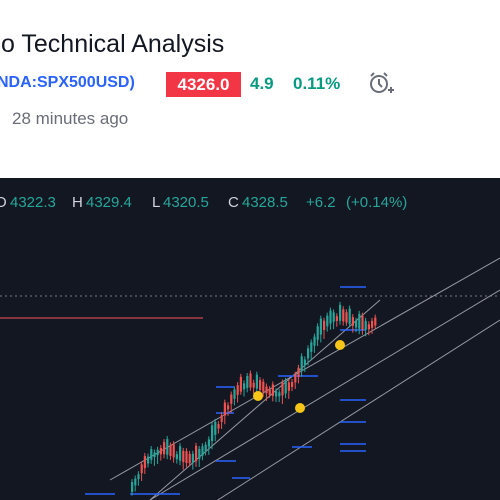 Image resolution: width=500 pixels, height=500 pixels. I want to click on price-badge: 4326.0, so click(203, 84).